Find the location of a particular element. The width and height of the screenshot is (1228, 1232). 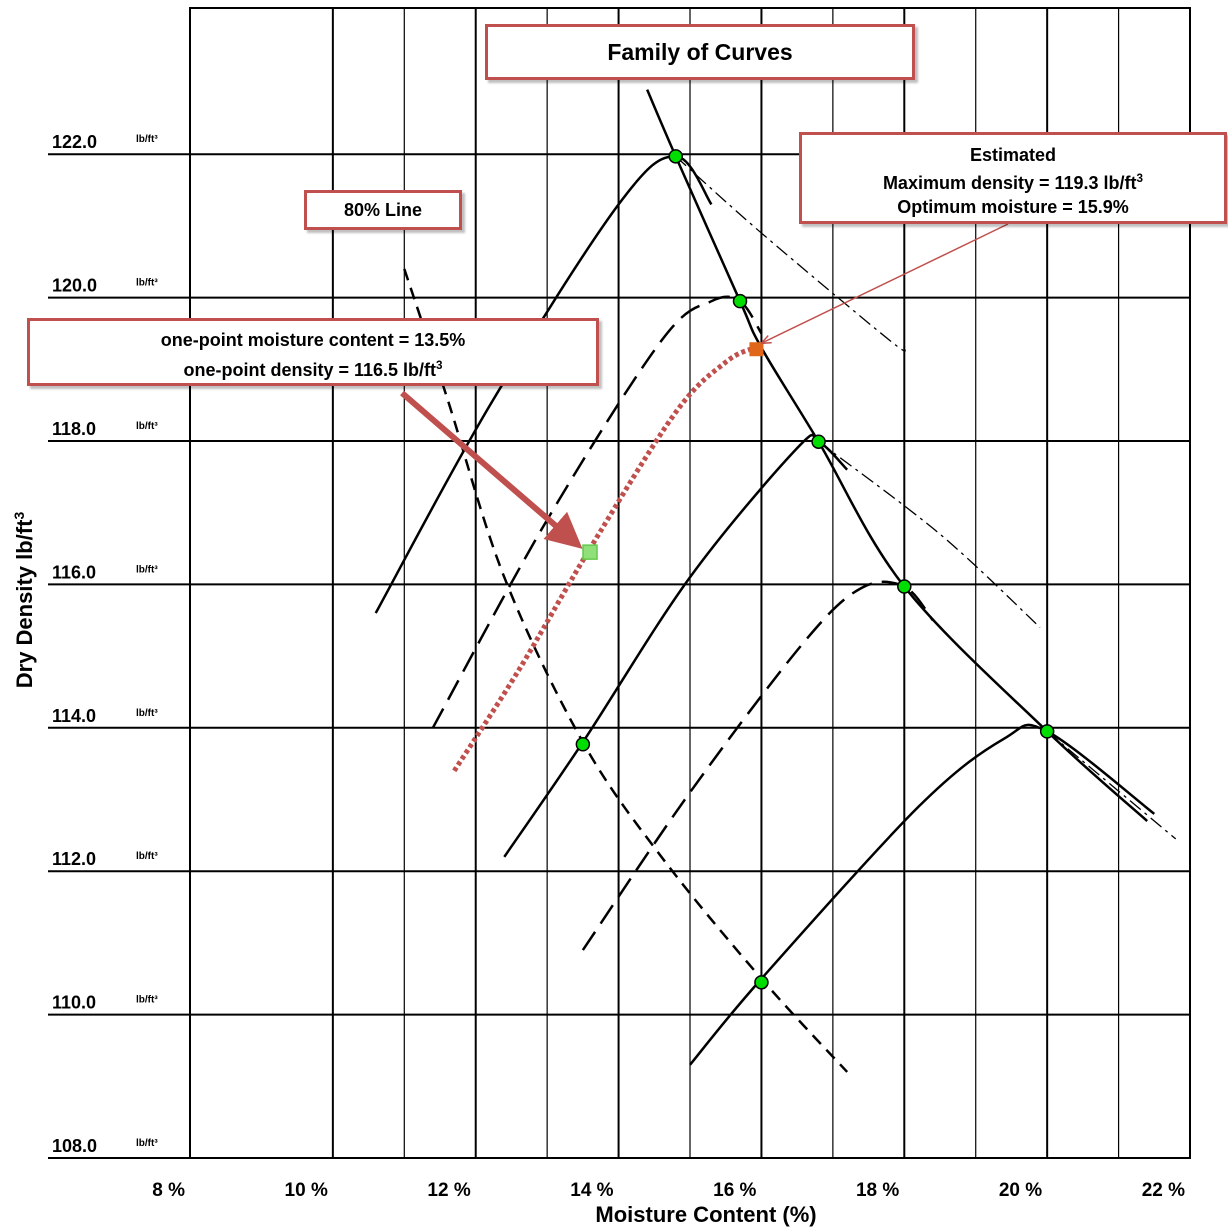

y-tick-label: 122.0 is located at coordinates (74, 142).